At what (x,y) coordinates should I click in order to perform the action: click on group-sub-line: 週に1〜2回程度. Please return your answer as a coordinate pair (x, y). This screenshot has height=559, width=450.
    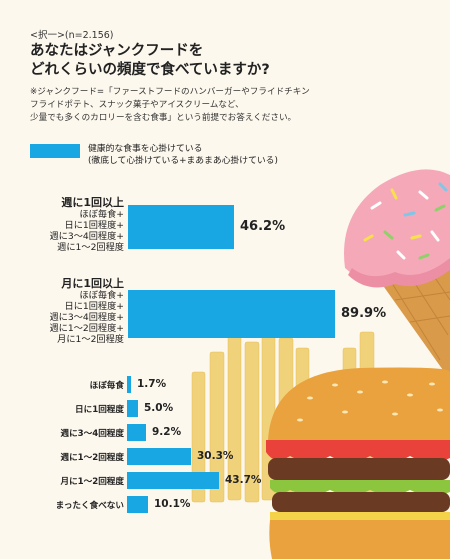
    Looking at the image, I should click on (90, 247).